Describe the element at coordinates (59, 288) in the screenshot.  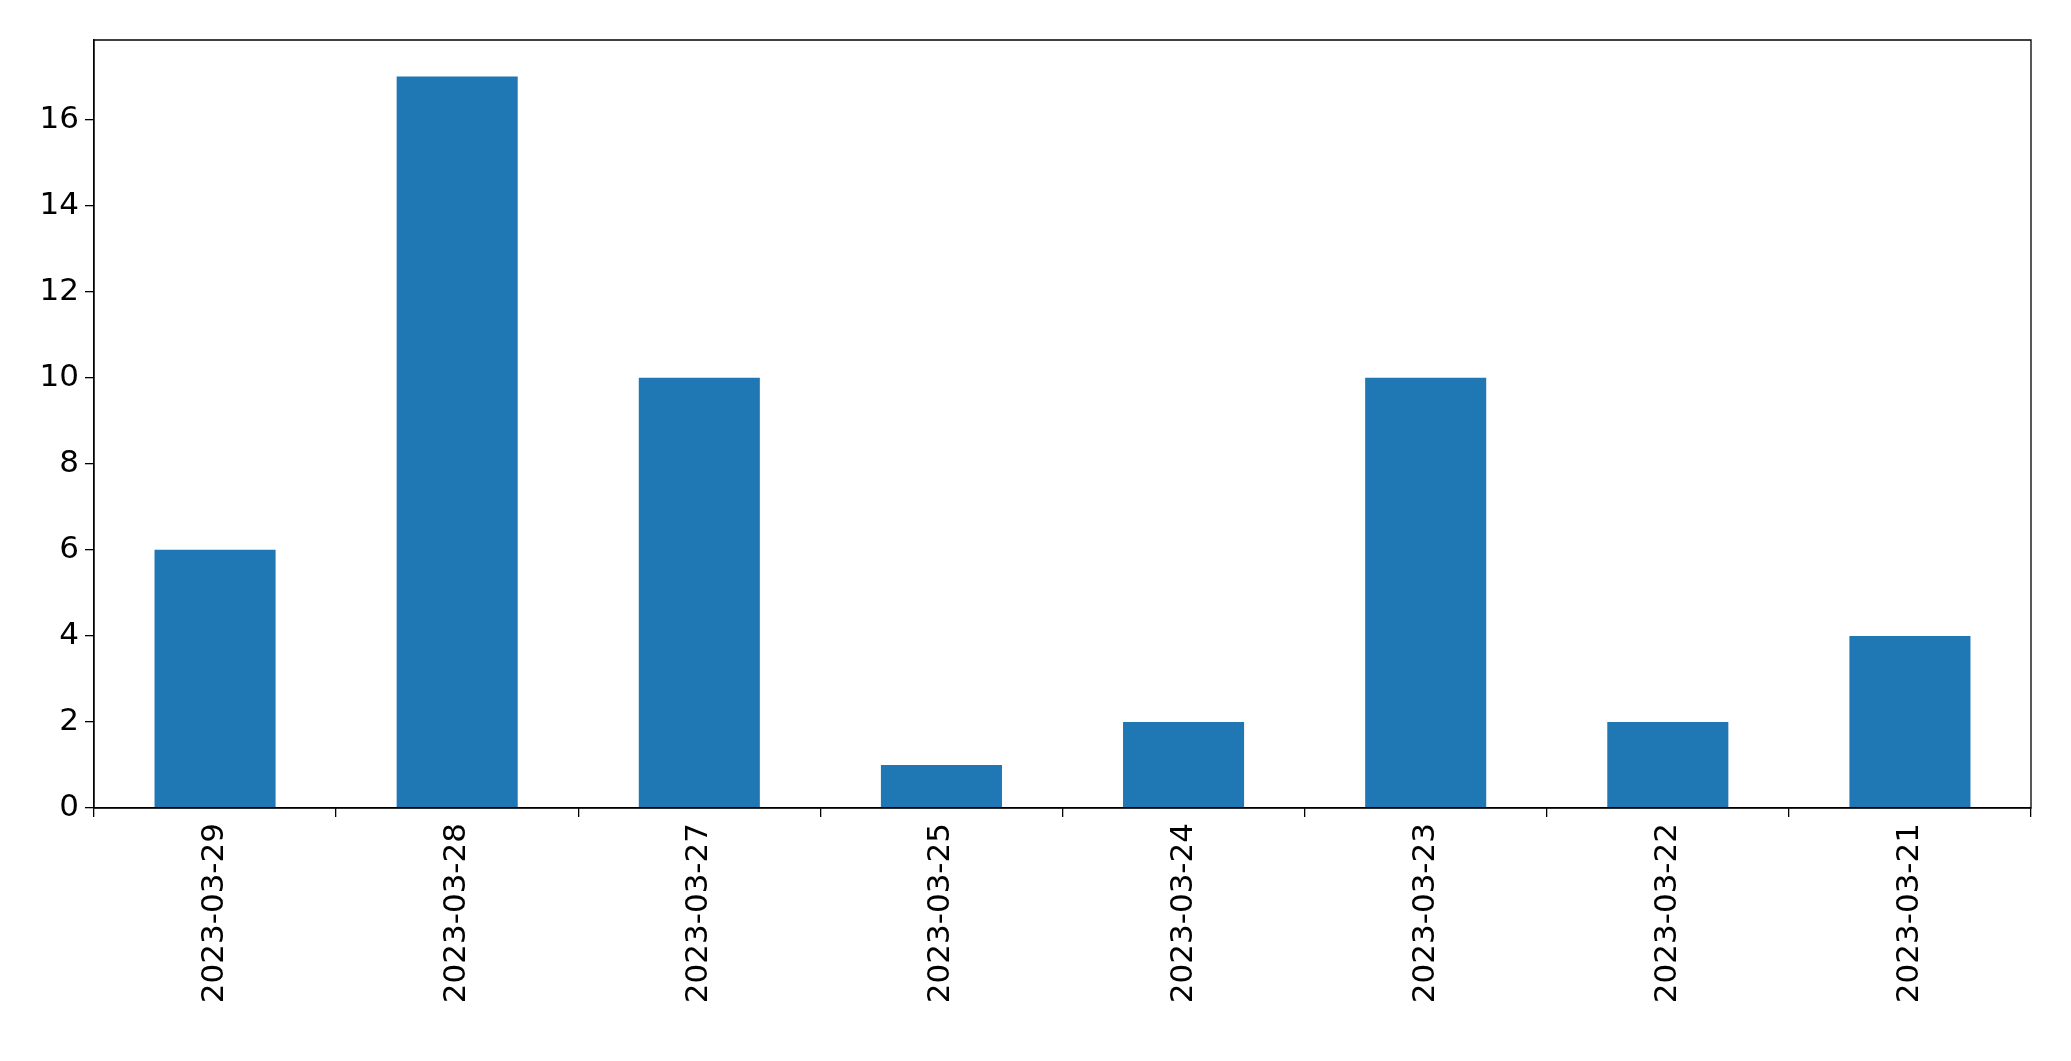
I see `y-tick-label: 12` at that location.